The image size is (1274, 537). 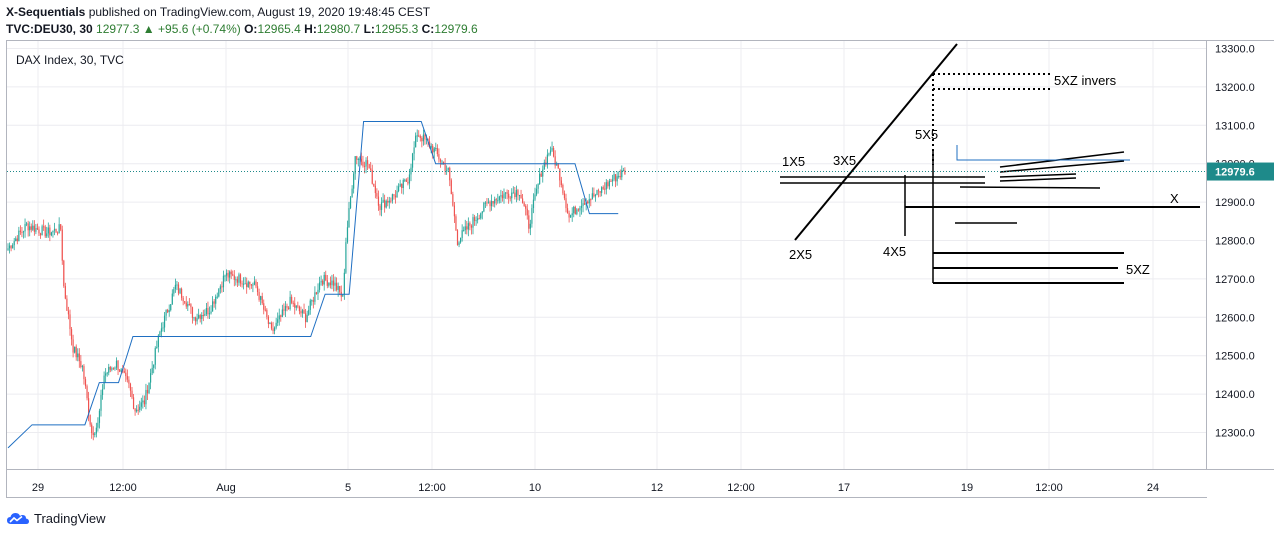 What do you see at coordinates (1235, 357) in the screenshot?
I see `y-tick-label: 12500.0` at bounding box center [1235, 357].